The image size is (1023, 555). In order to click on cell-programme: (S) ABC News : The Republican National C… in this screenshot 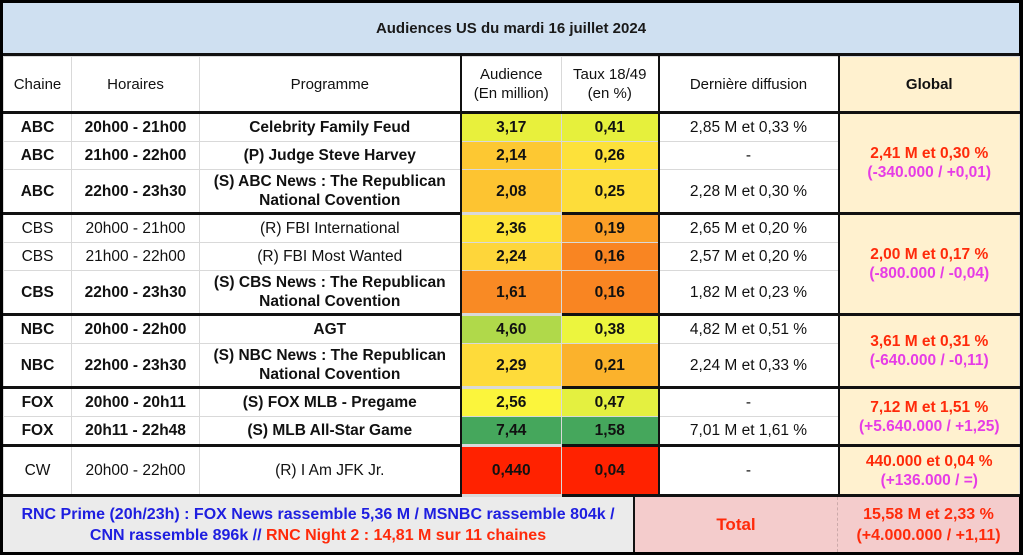, I will do `click(330, 192)`.